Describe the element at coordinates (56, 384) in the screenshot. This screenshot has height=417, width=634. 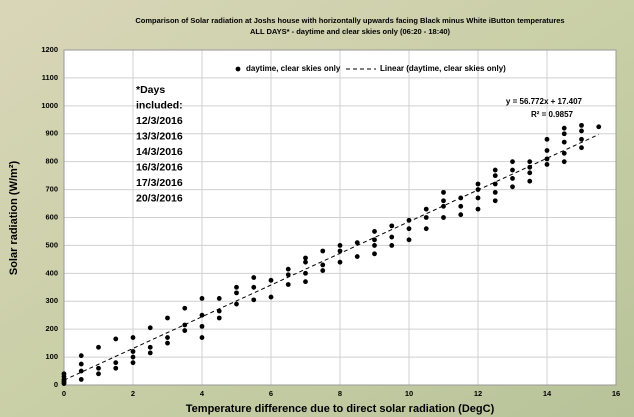
I see `y-tick-label: 0` at that location.